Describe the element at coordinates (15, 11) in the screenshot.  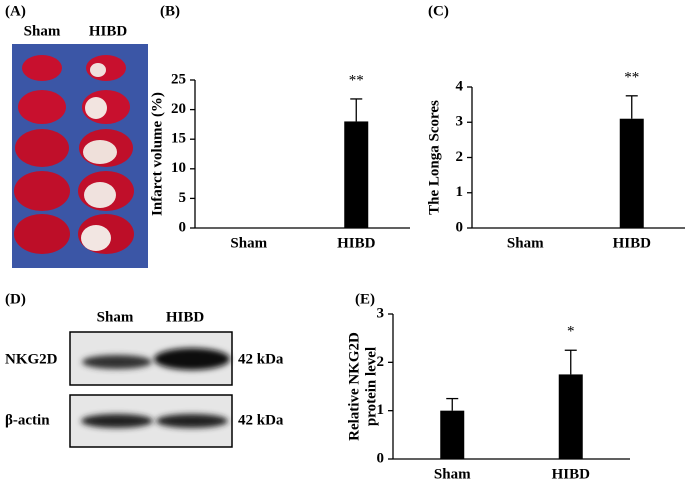
I see `panel-label: (A)` at that location.